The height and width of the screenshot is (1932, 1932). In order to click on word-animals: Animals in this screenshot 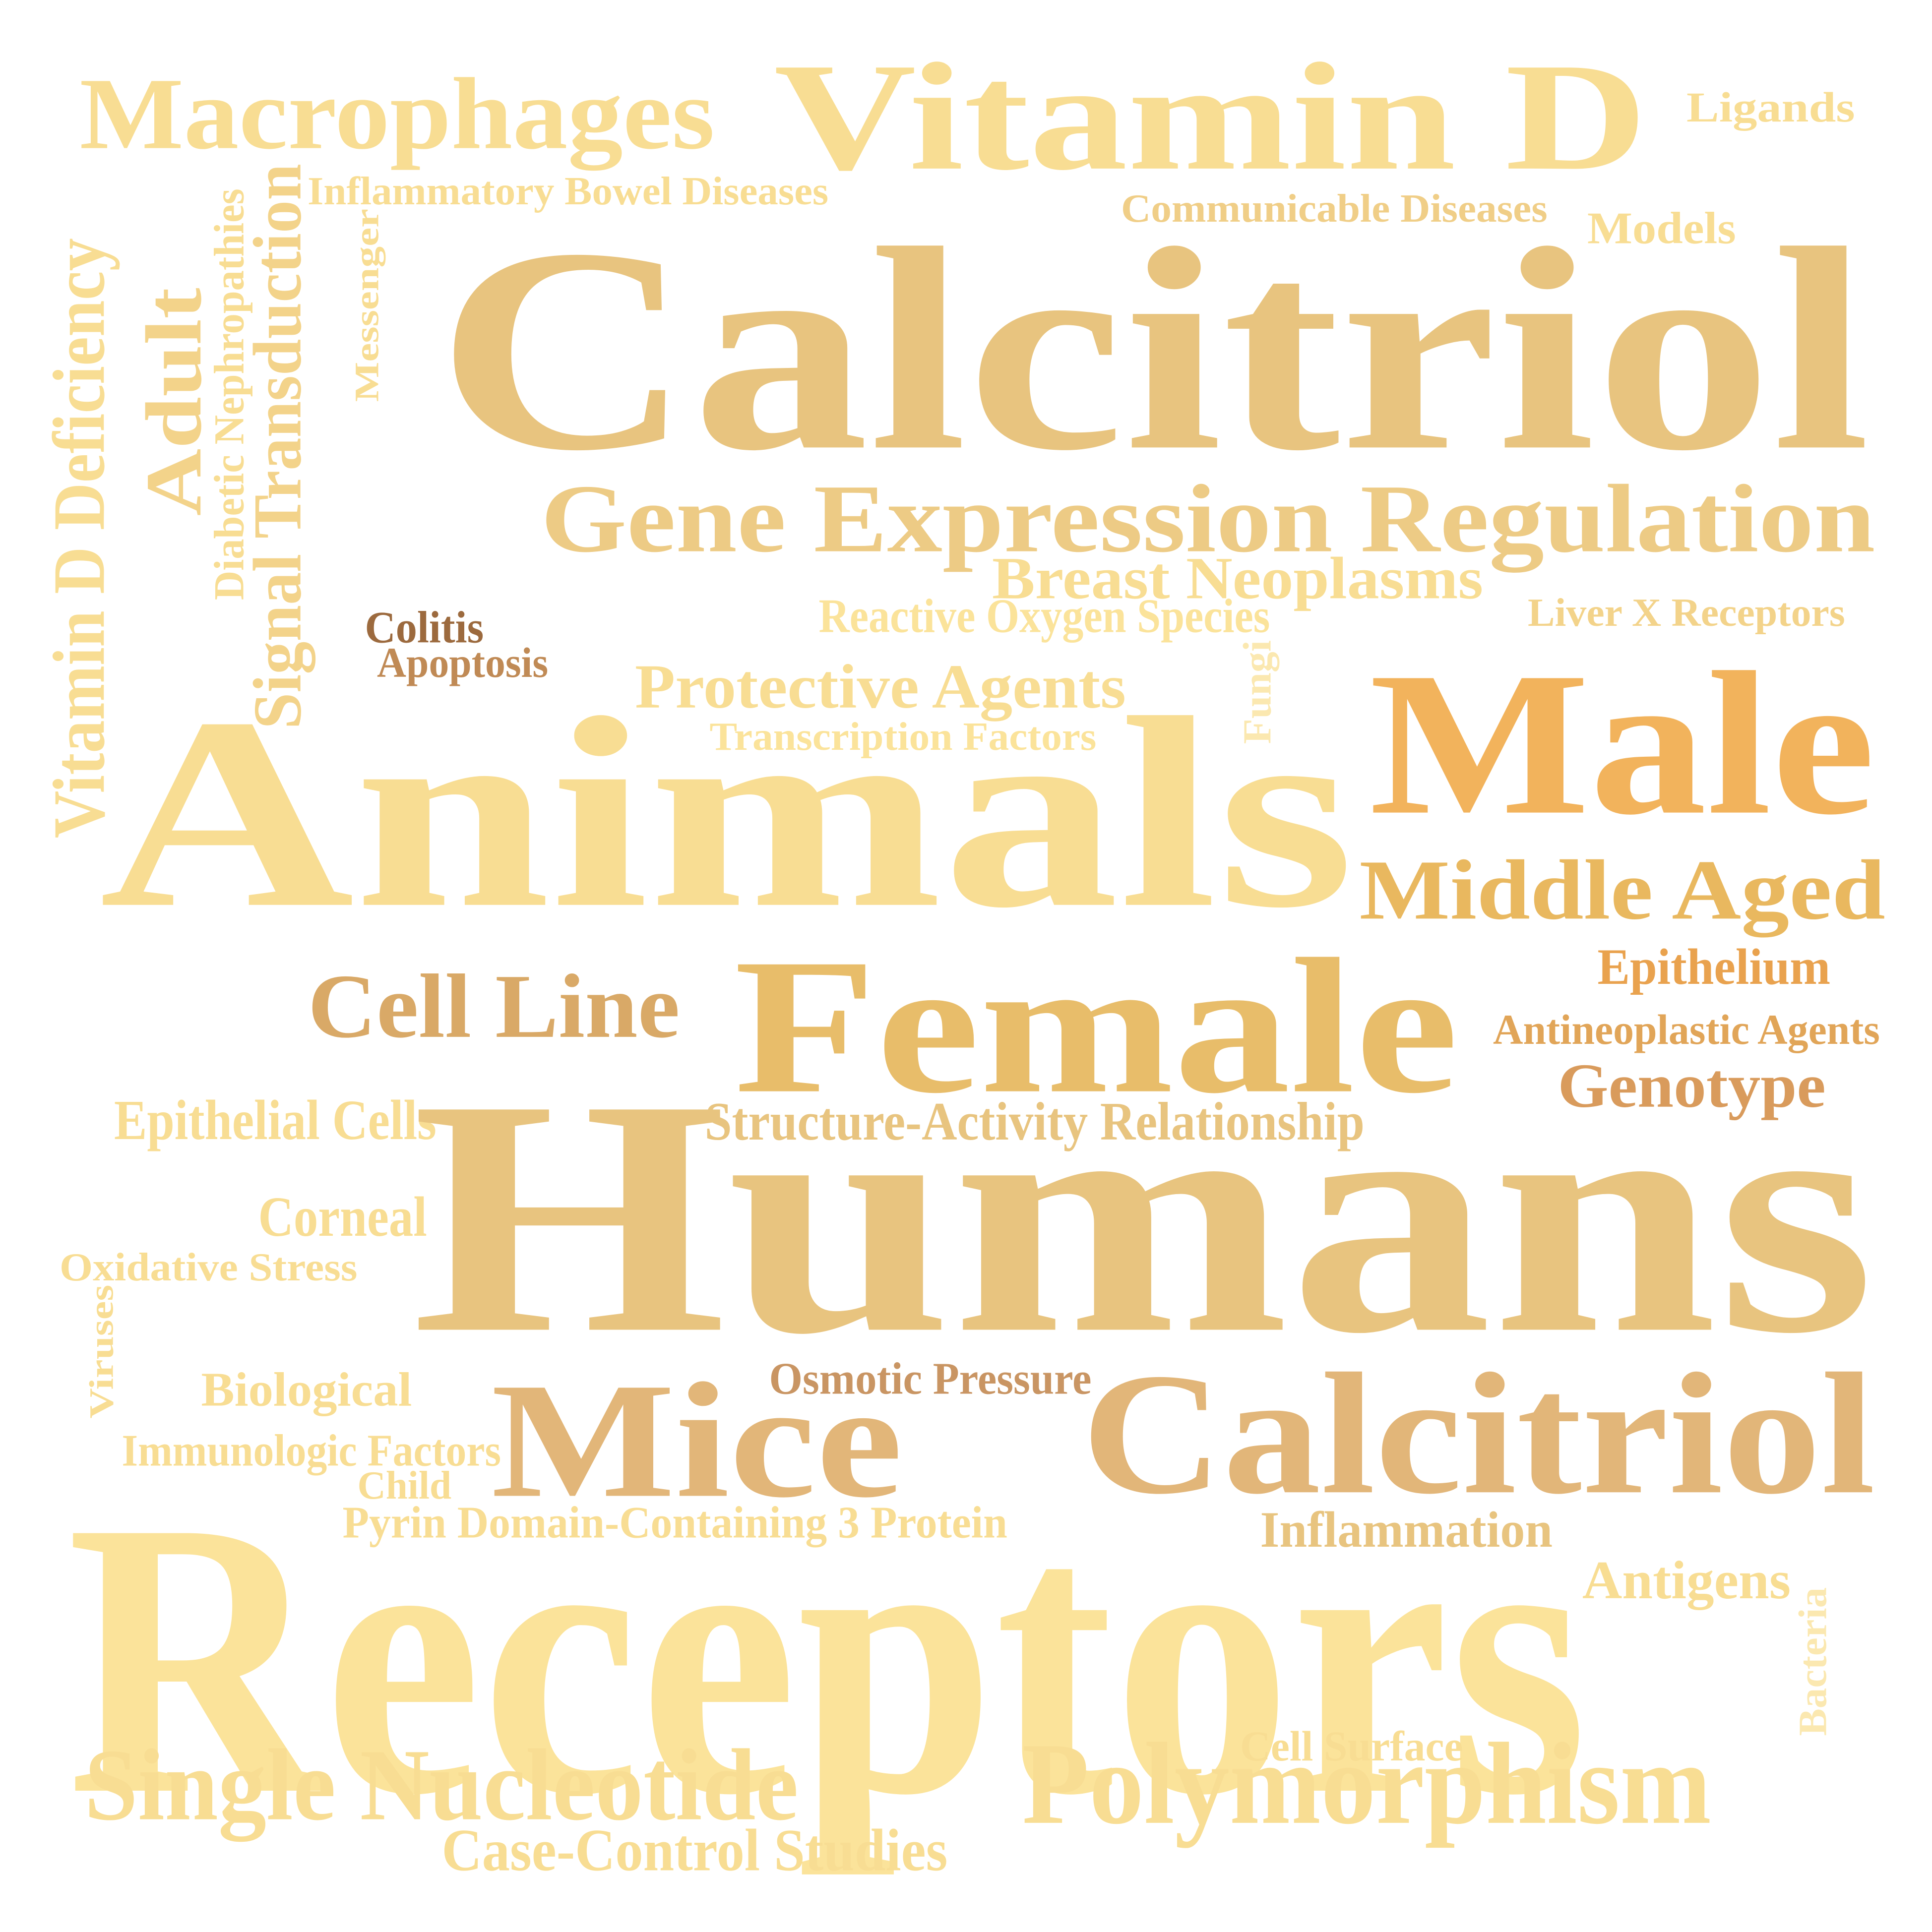, I will do `click(727, 813)`.